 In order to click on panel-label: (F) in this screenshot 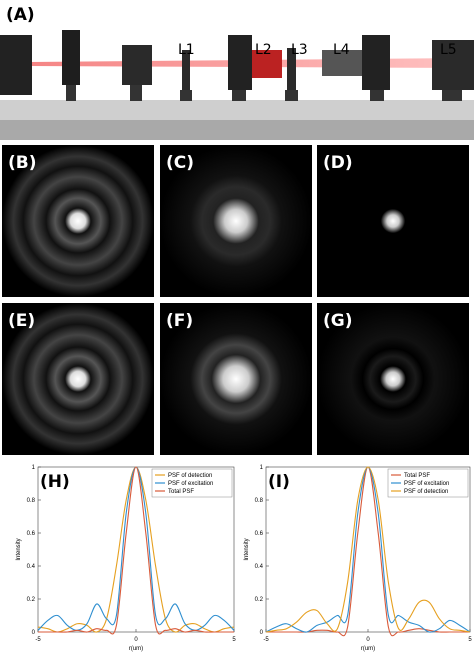, I will do `click(179, 321)`.